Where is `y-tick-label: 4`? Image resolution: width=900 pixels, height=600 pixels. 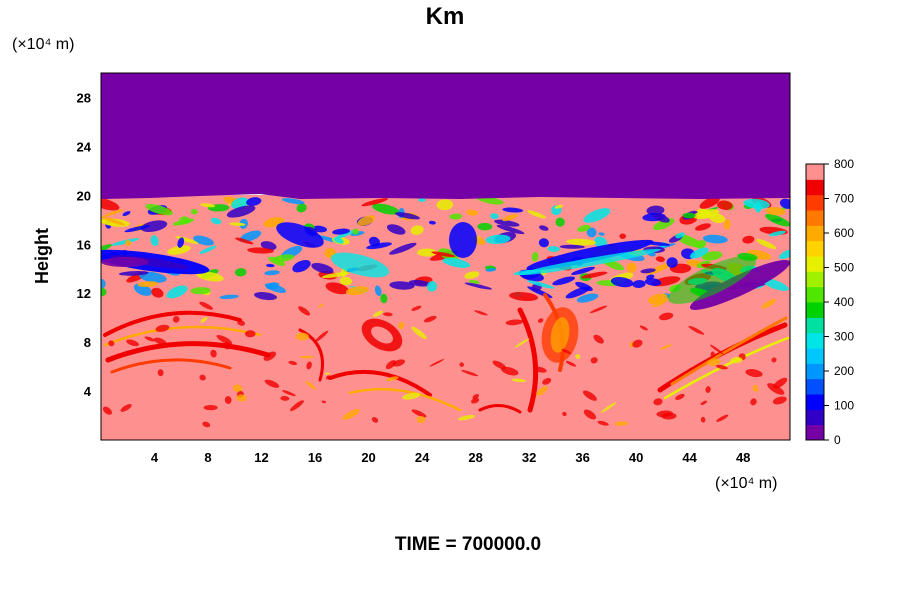
y-tick-label: 4 is located at coordinates (88, 391).